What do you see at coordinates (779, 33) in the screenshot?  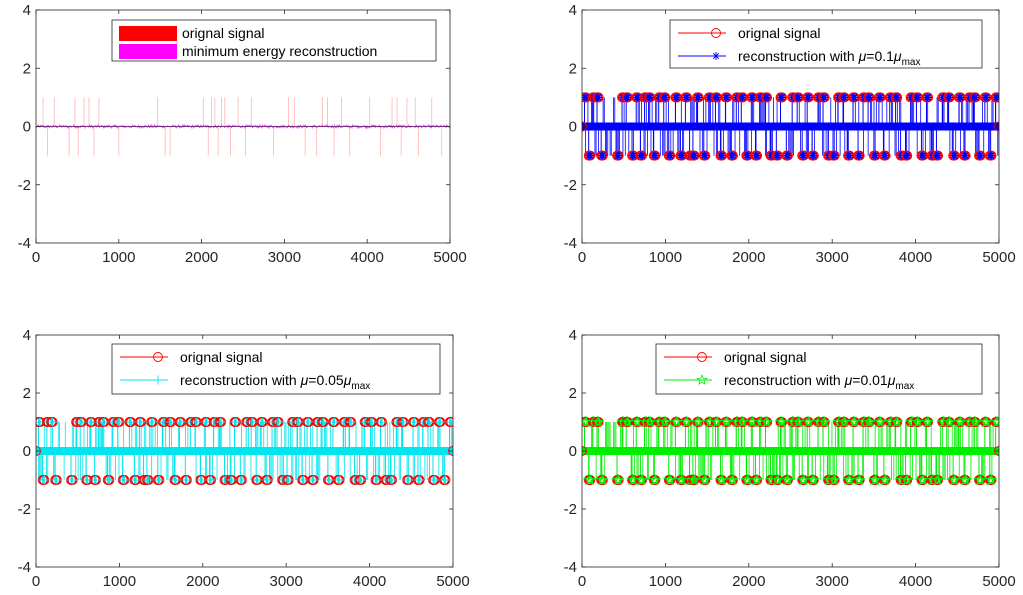 I see `legend-label: orignal signal` at bounding box center [779, 33].